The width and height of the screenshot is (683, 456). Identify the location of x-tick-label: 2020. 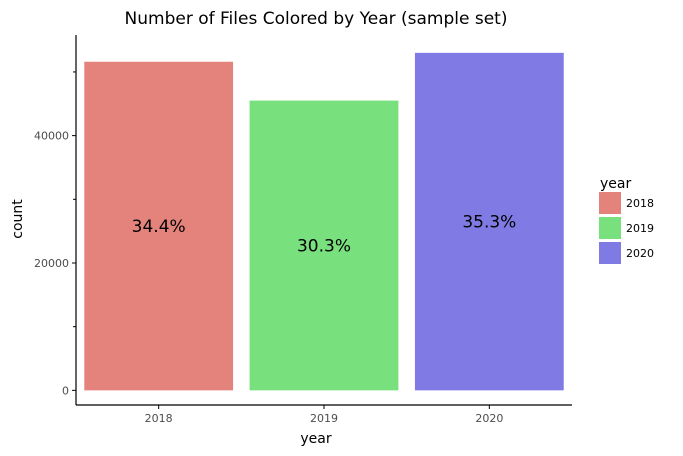
(489, 418).